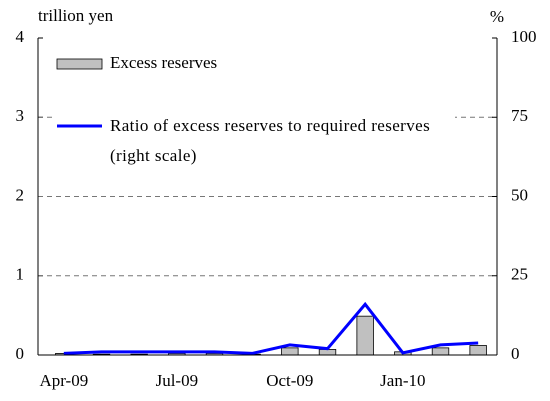 The image size is (550, 401). Describe the element at coordinates (402, 380) in the screenshot. I see `x-tick-label: Jan-10` at that location.